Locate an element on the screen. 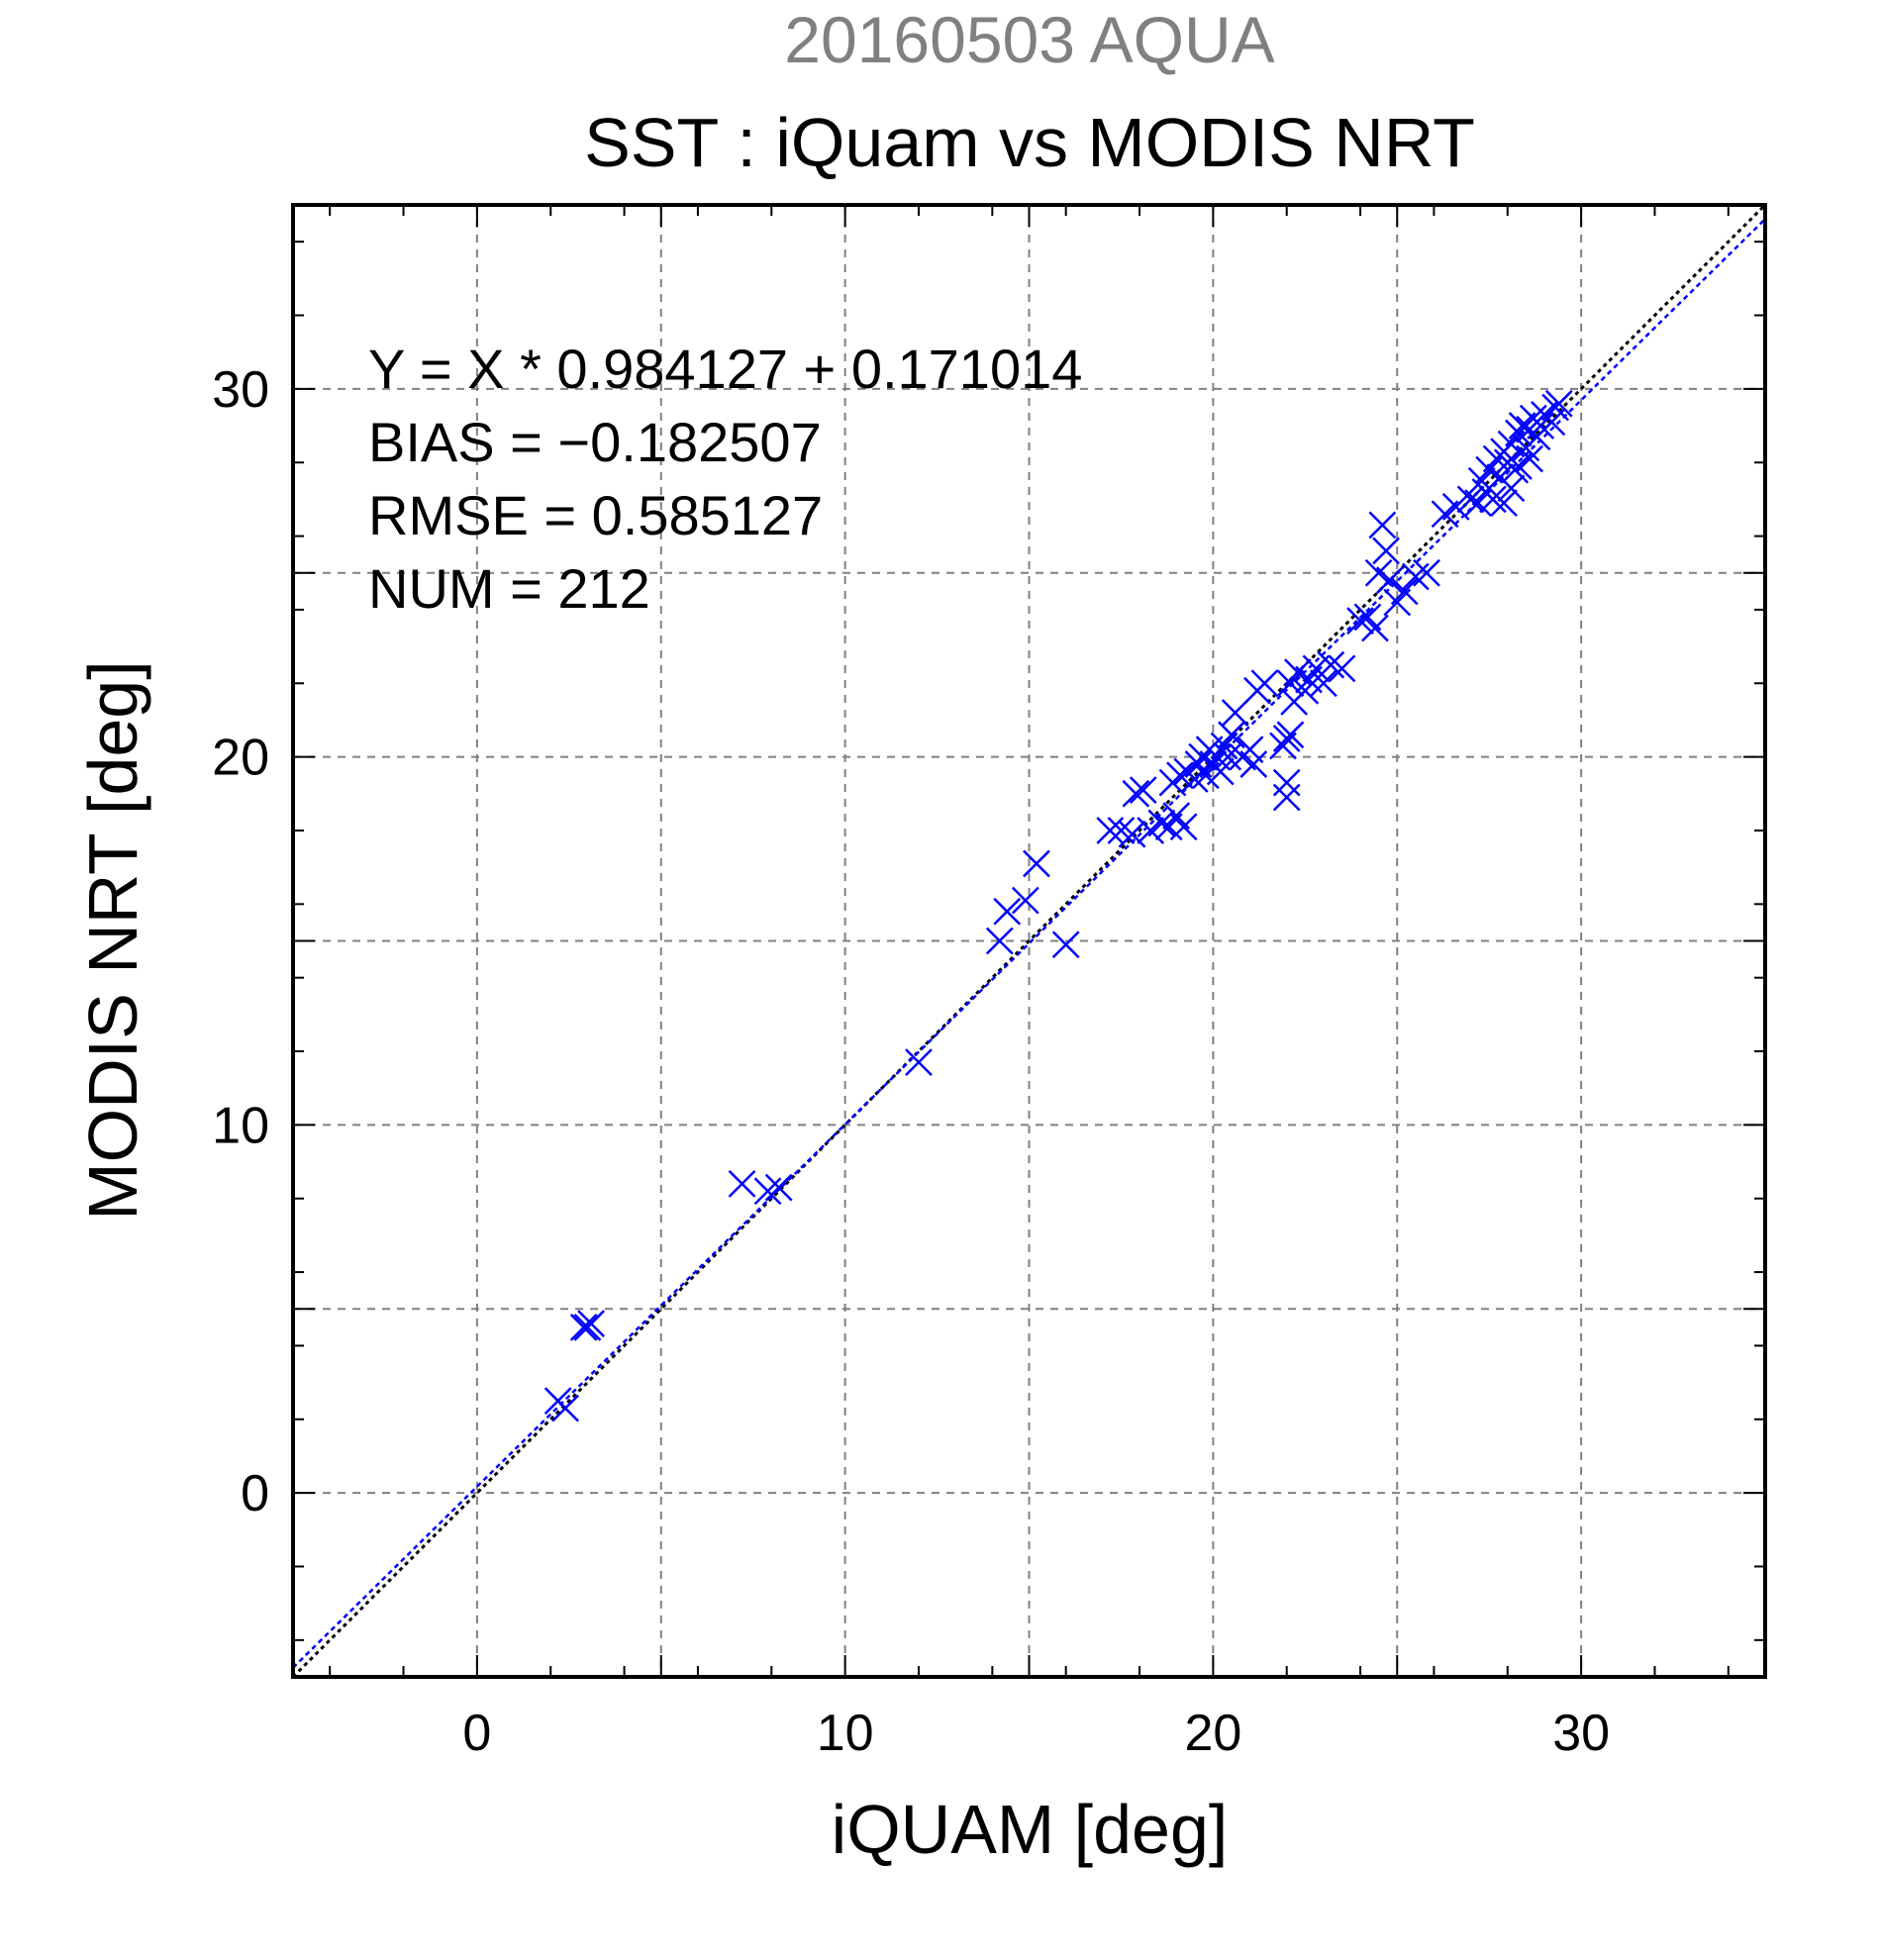 The height and width of the screenshot is (1960, 1881). bias-stat: BIAS = −0.182507 is located at coordinates (595, 442).